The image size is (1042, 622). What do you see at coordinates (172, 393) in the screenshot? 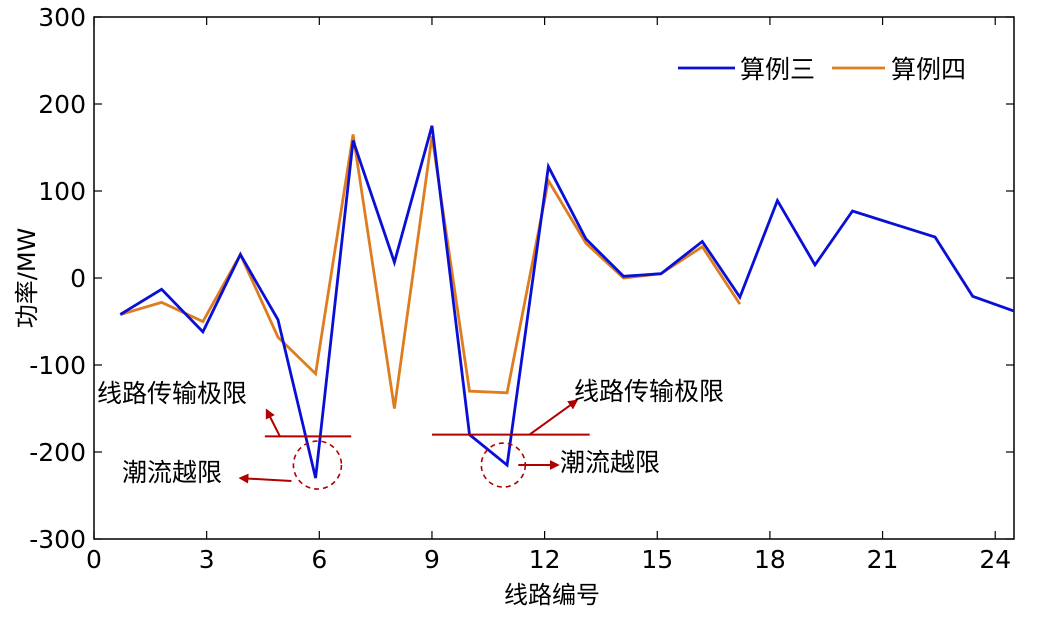
I see `limit-left-label: 线路传输极限` at bounding box center [172, 393].